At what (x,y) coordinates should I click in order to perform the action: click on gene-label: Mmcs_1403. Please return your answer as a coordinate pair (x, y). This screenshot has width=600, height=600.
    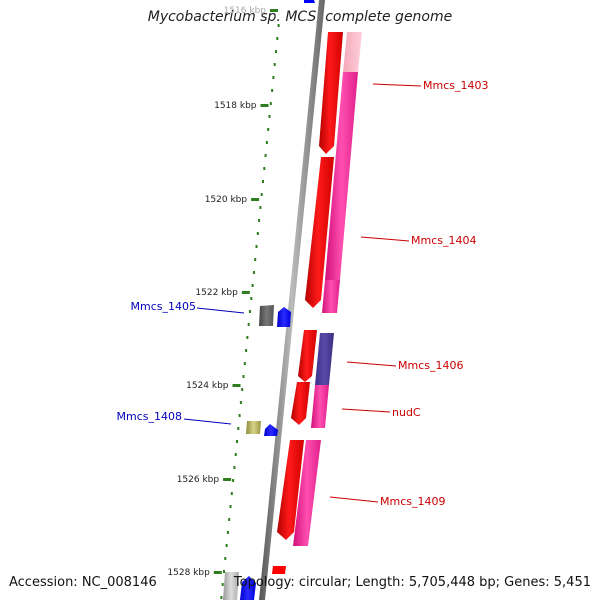
    Looking at the image, I should click on (455, 85).